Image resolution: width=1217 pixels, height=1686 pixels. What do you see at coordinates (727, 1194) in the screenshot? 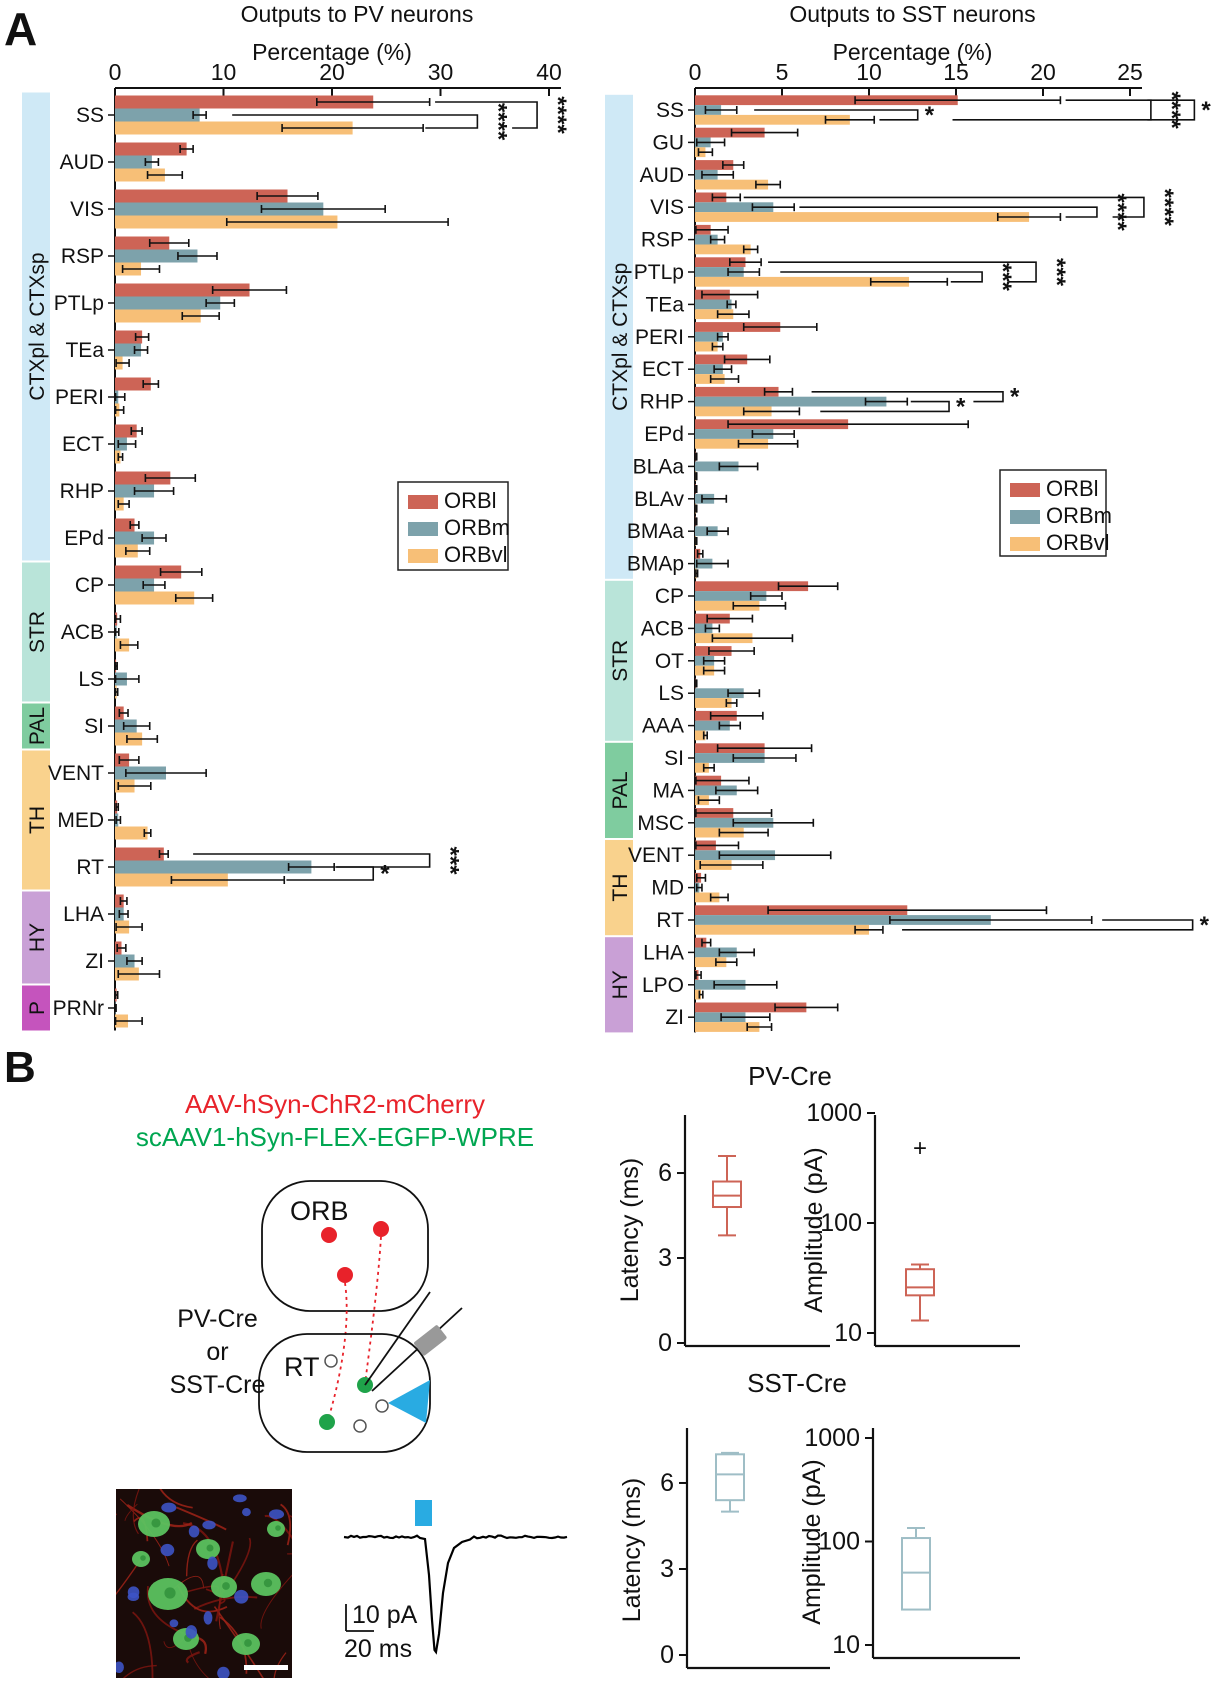
I see `box` at bounding box center [727, 1194].